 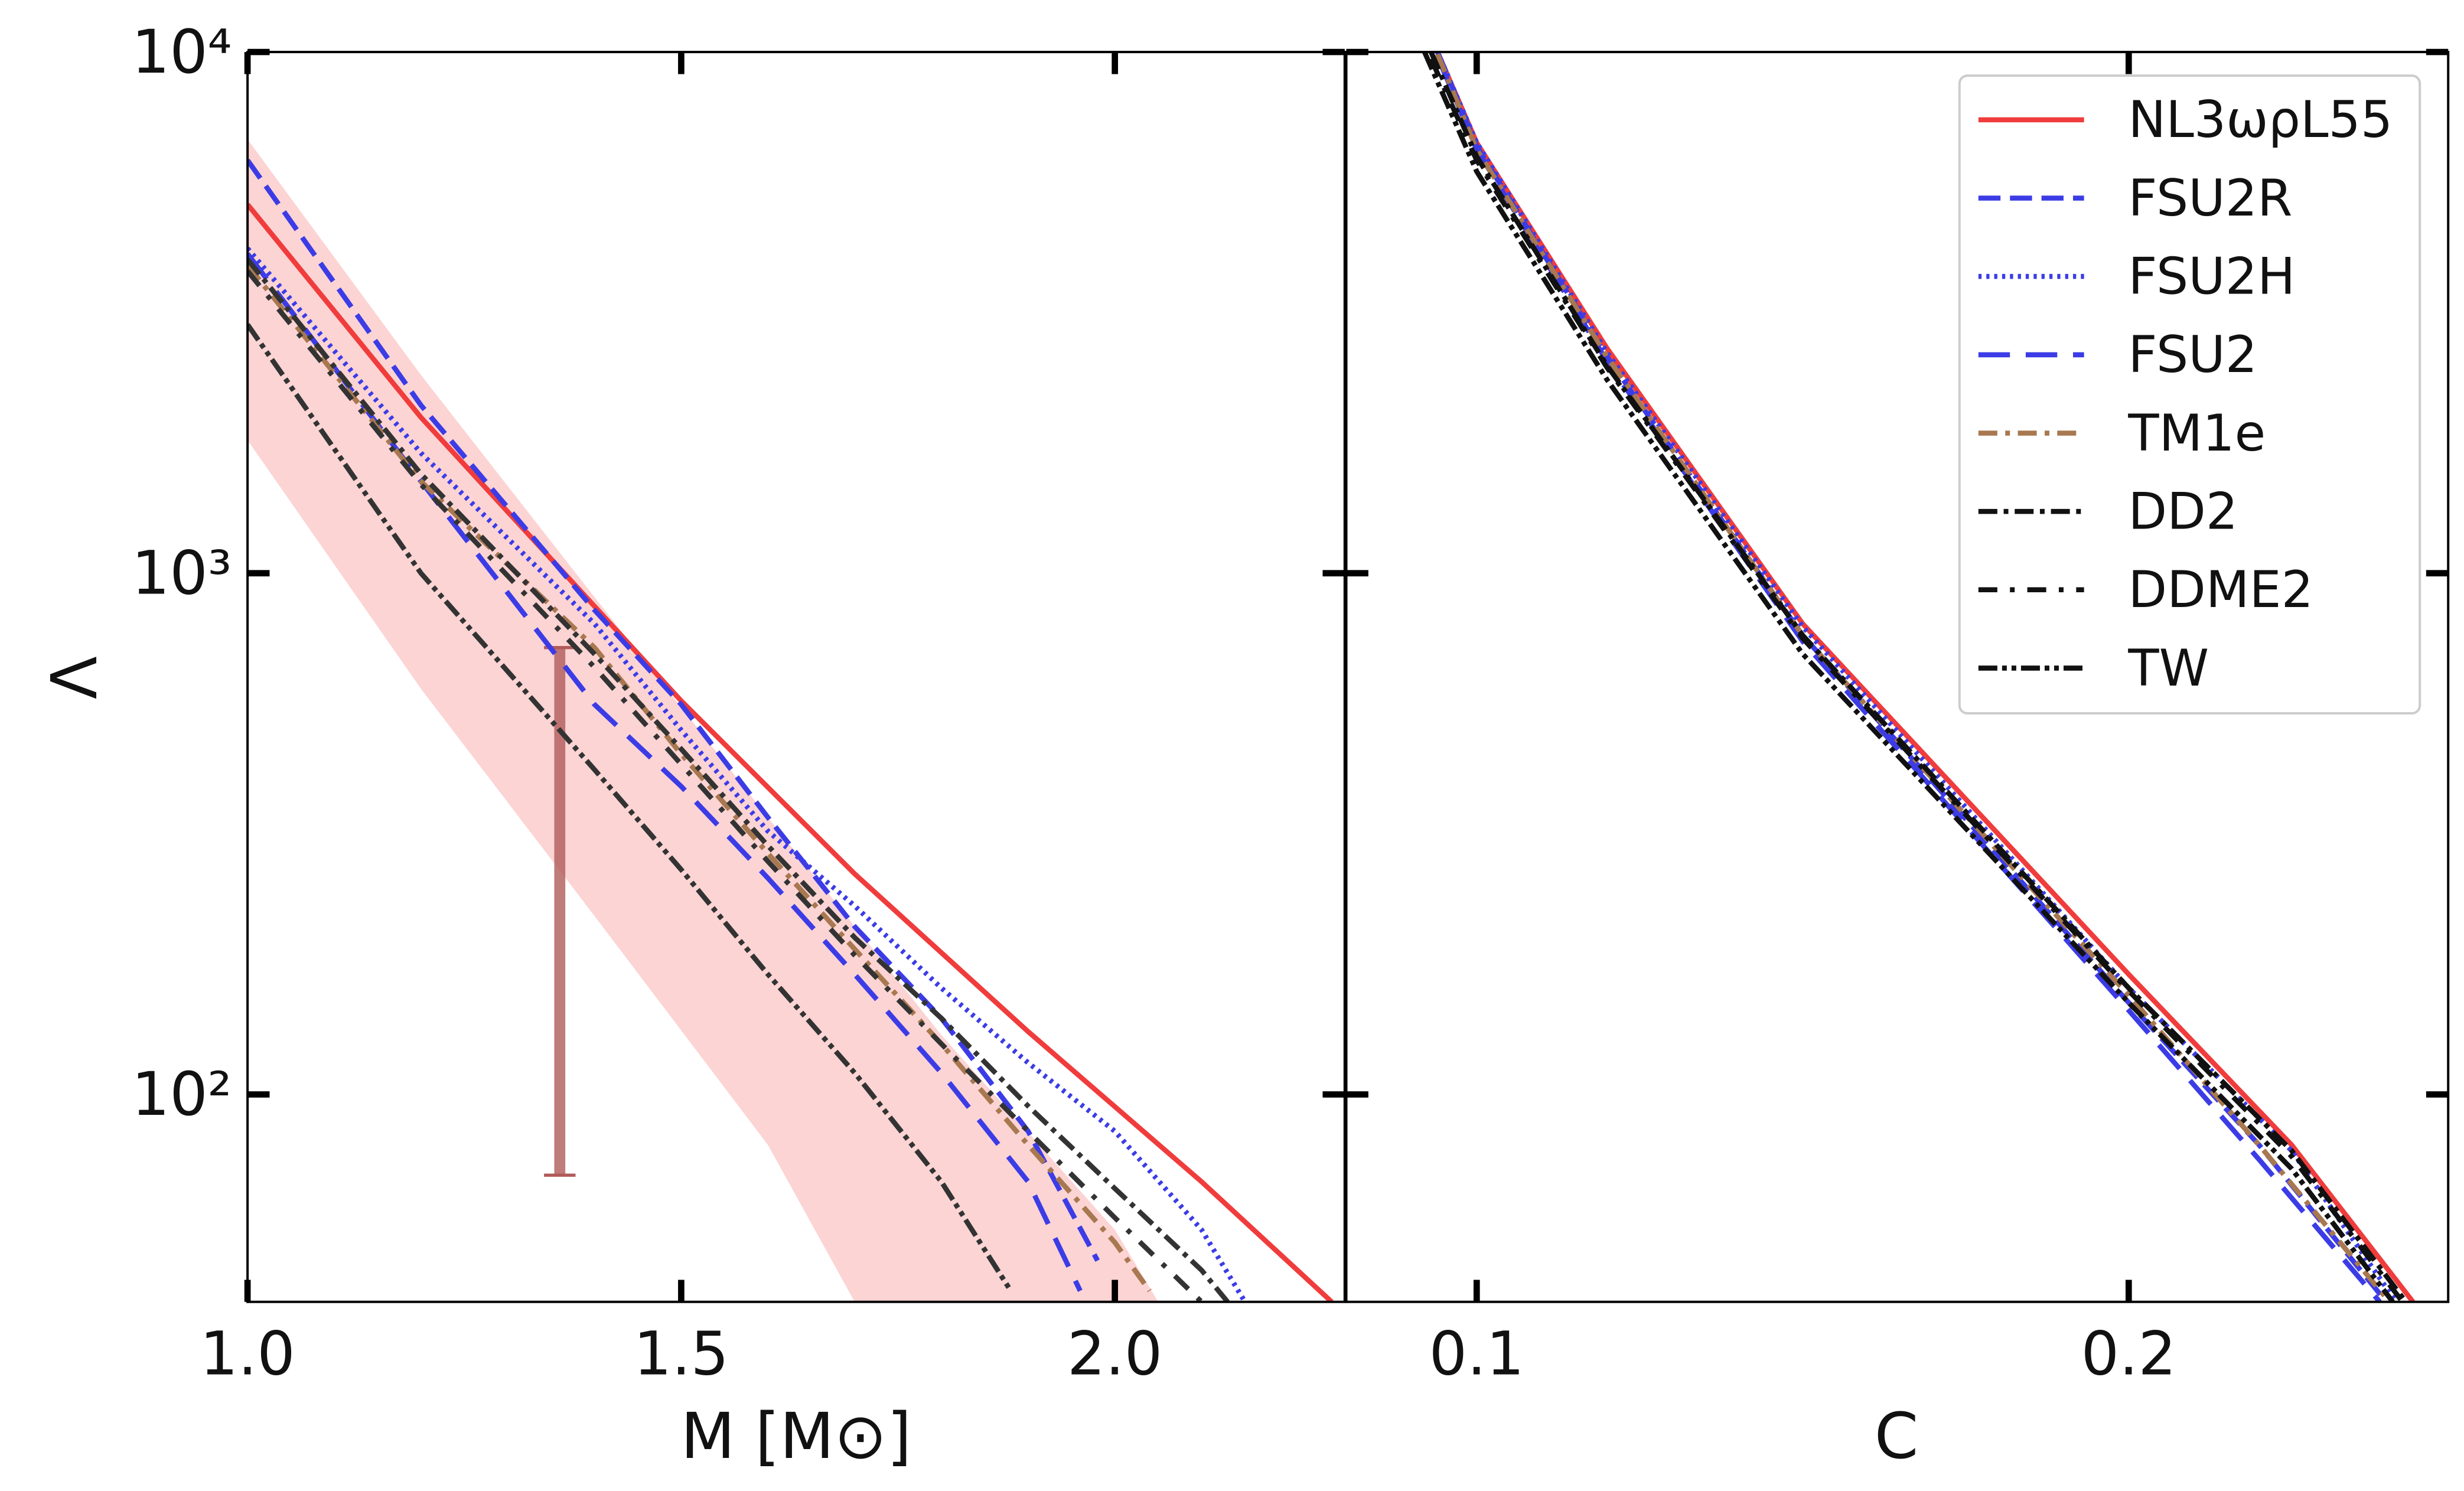 What do you see at coordinates (2220, 590) in the screenshot?
I see `legend-label: DDME2` at bounding box center [2220, 590].